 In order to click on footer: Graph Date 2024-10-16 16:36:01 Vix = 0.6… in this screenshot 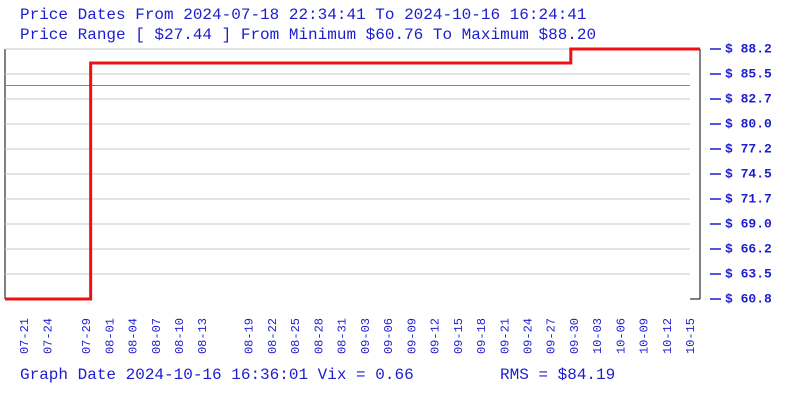, I will do `click(217, 375)`.